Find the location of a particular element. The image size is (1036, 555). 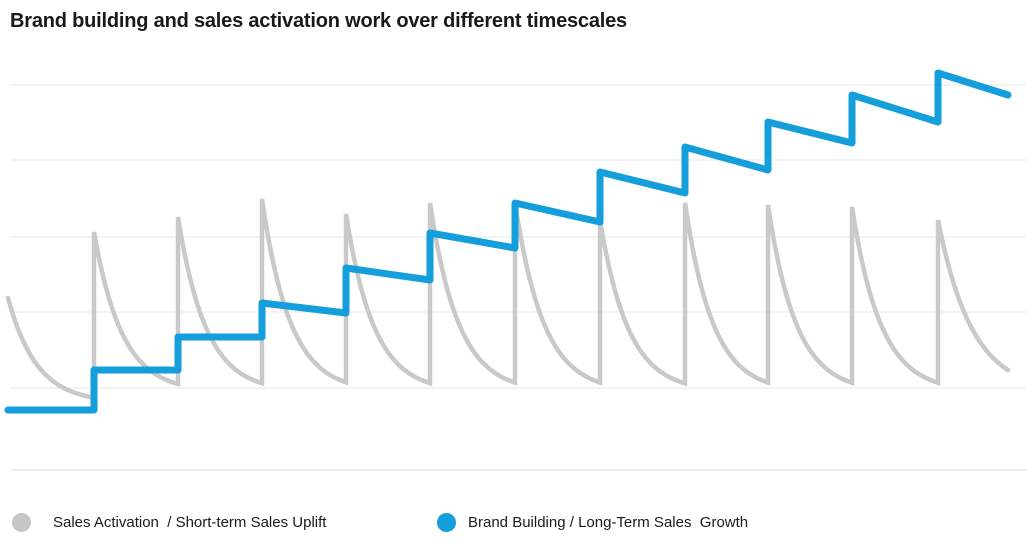

legend-item-brand-building: Brand Building / Long-Term Sales Growth is located at coordinates (592, 522).